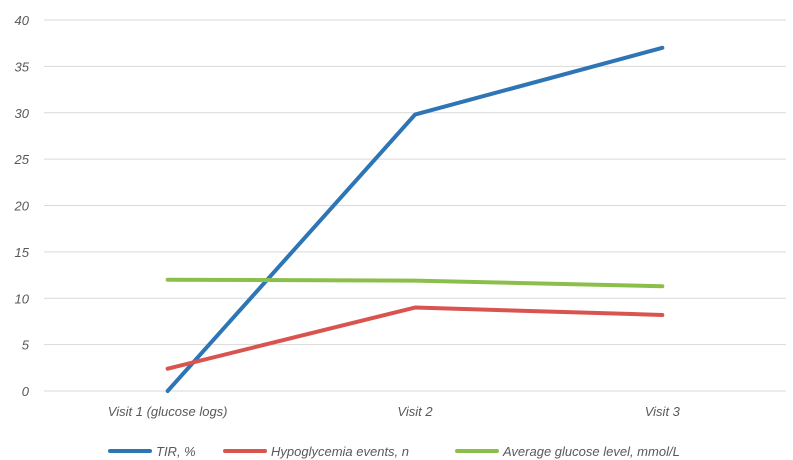  I want to click on y-tick-label: 10, so click(22, 298).